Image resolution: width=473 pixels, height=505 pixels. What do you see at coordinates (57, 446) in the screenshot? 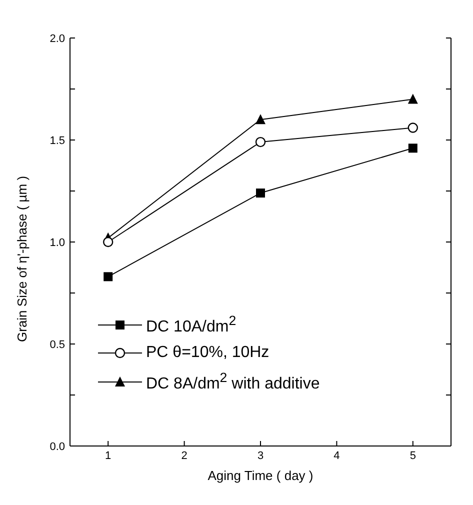
I see `y-tick-label: 0.0` at bounding box center [57, 446].